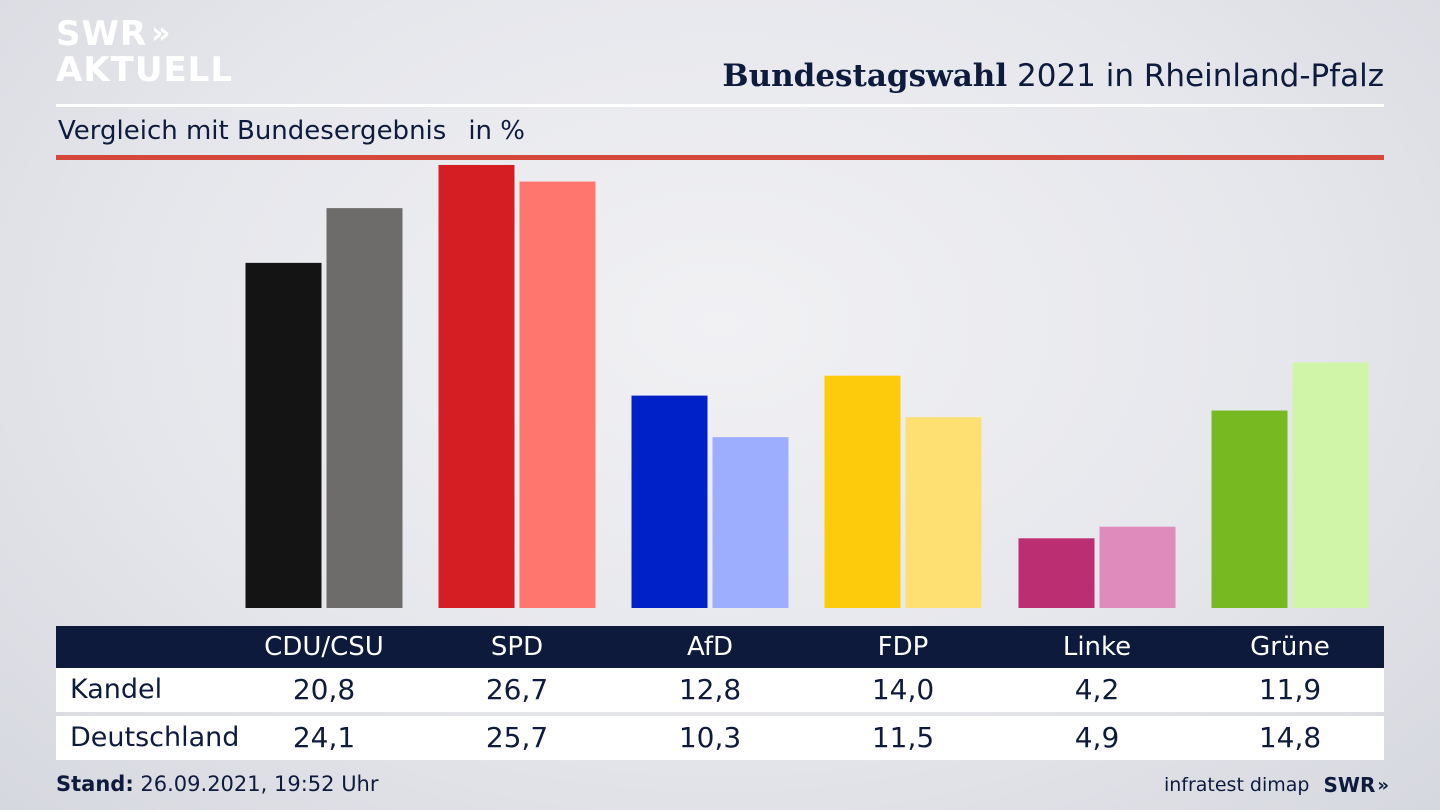  What do you see at coordinates (1349, 785) in the screenshot?
I see `swr-logo: SWR` at bounding box center [1349, 785].